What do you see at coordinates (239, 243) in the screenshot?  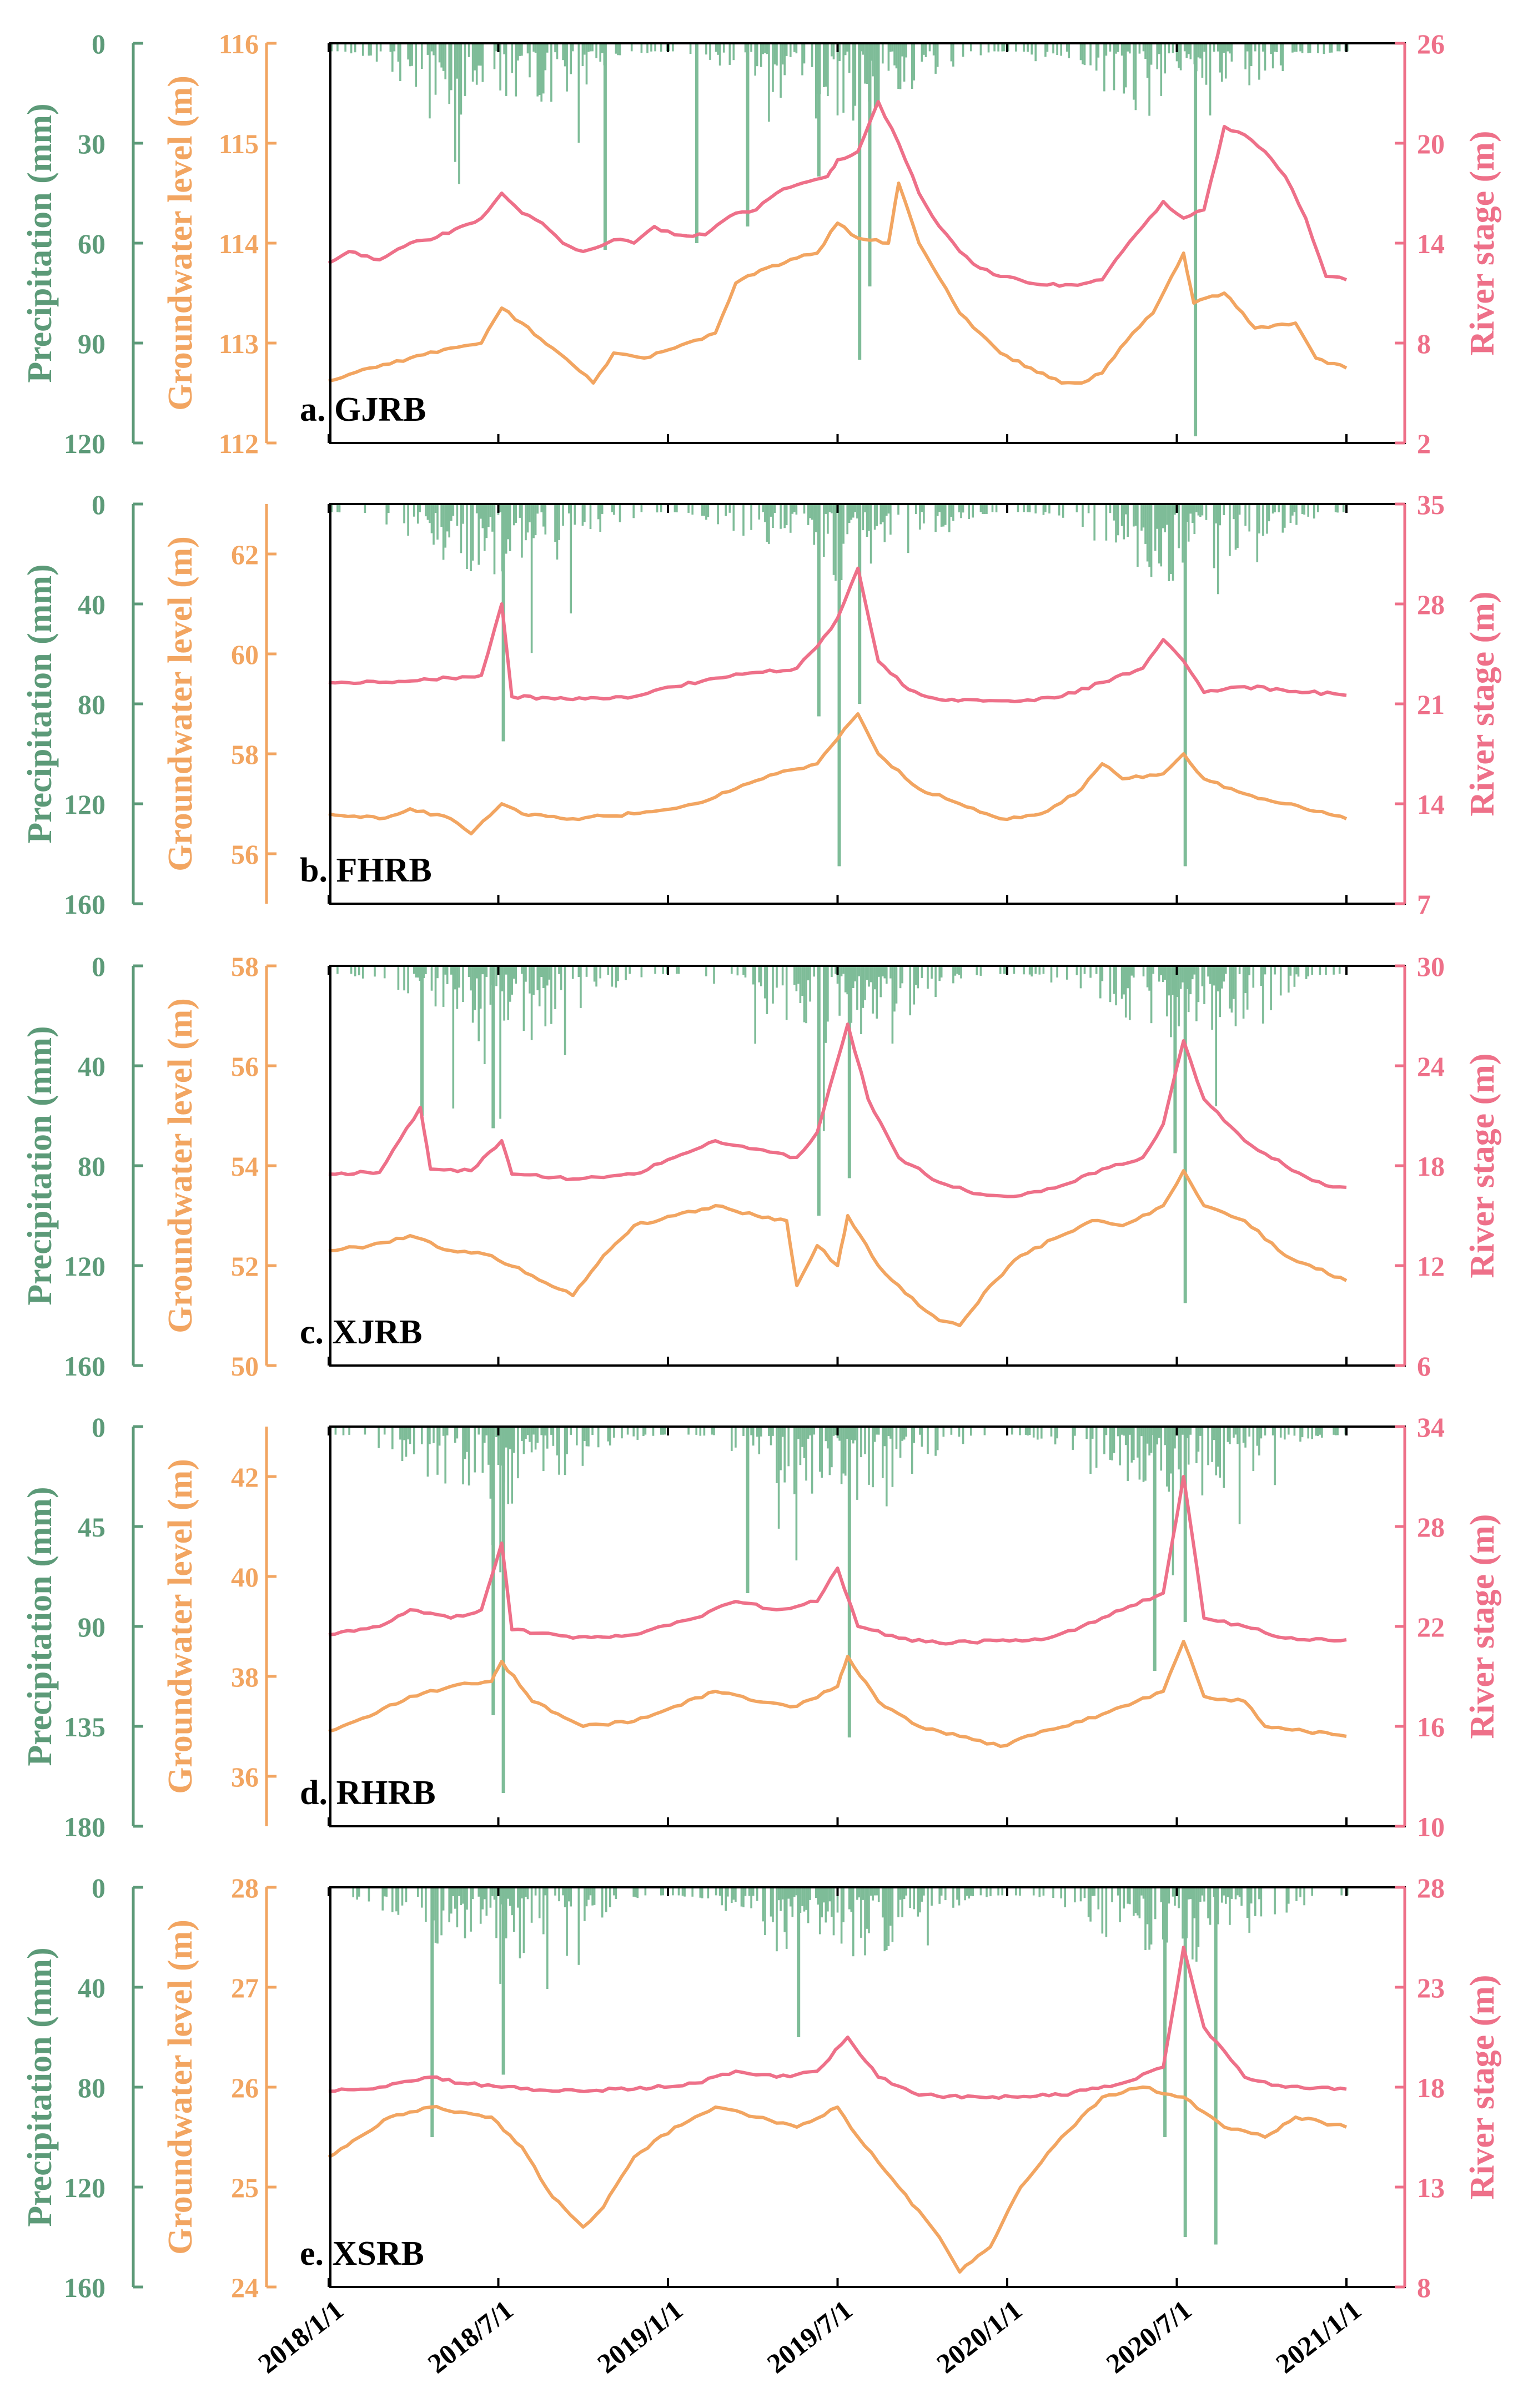 I see `groundwater-tick-label: 114` at bounding box center [239, 243].